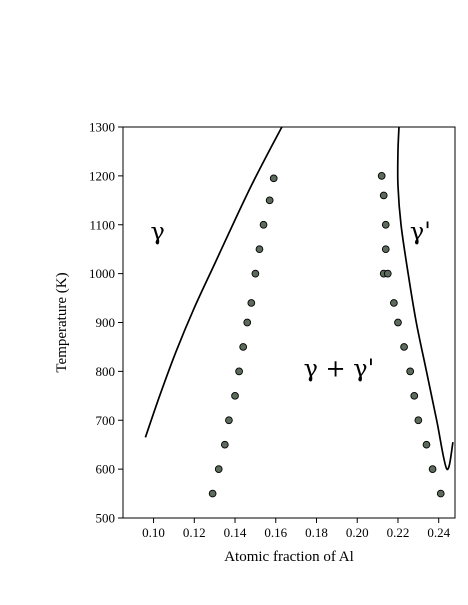 This screenshot has height=605, width=468. What do you see at coordinates (102, 224) in the screenshot?
I see `y-tick-label: 1100` at bounding box center [102, 224].